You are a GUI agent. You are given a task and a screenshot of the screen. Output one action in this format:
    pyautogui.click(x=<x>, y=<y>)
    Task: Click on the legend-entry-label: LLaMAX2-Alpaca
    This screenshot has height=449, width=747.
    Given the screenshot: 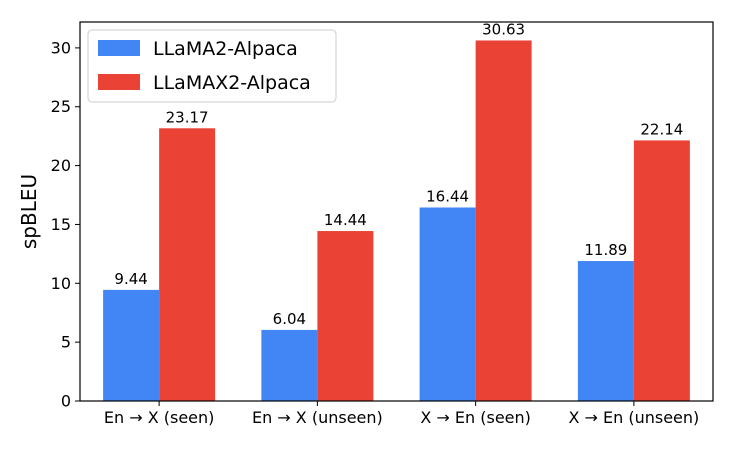 What is the action you would take?
    pyautogui.click(x=232, y=83)
    